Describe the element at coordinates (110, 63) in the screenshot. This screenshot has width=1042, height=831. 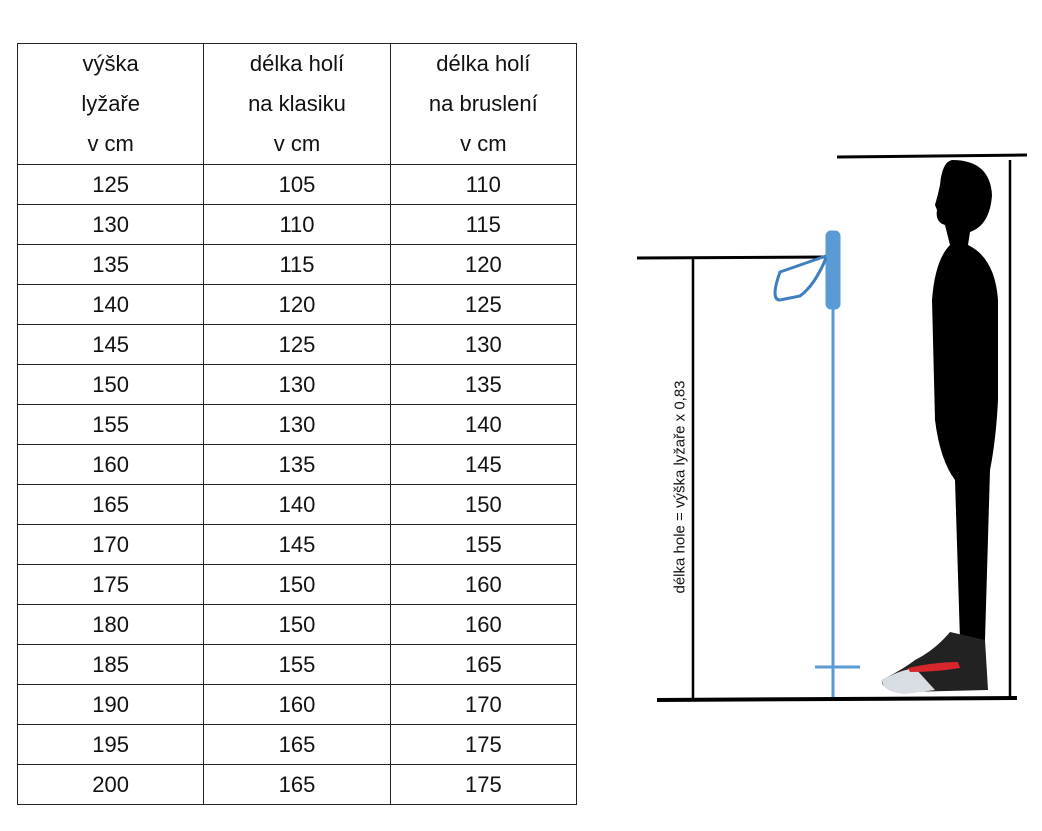
I see `header-line: výška` at that location.